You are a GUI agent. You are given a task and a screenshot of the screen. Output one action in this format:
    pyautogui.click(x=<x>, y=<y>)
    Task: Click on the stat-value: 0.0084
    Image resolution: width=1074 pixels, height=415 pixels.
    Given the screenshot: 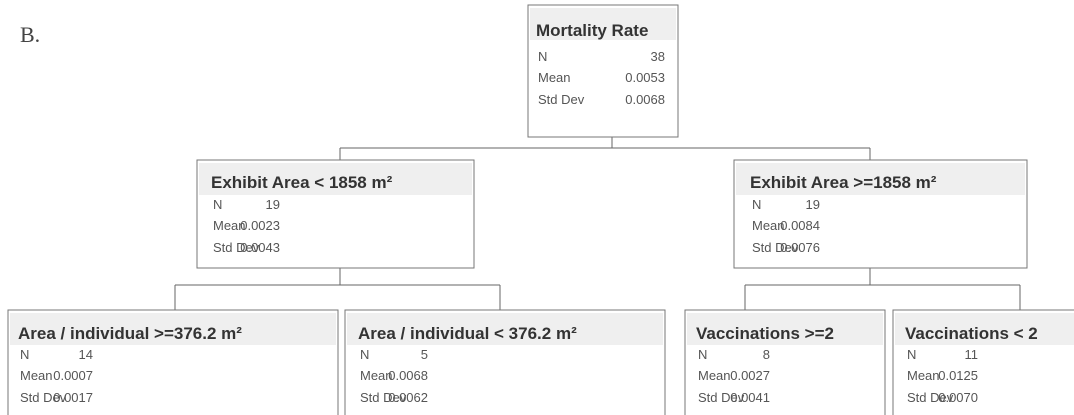 What is the action you would take?
    pyautogui.click(x=800, y=225)
    